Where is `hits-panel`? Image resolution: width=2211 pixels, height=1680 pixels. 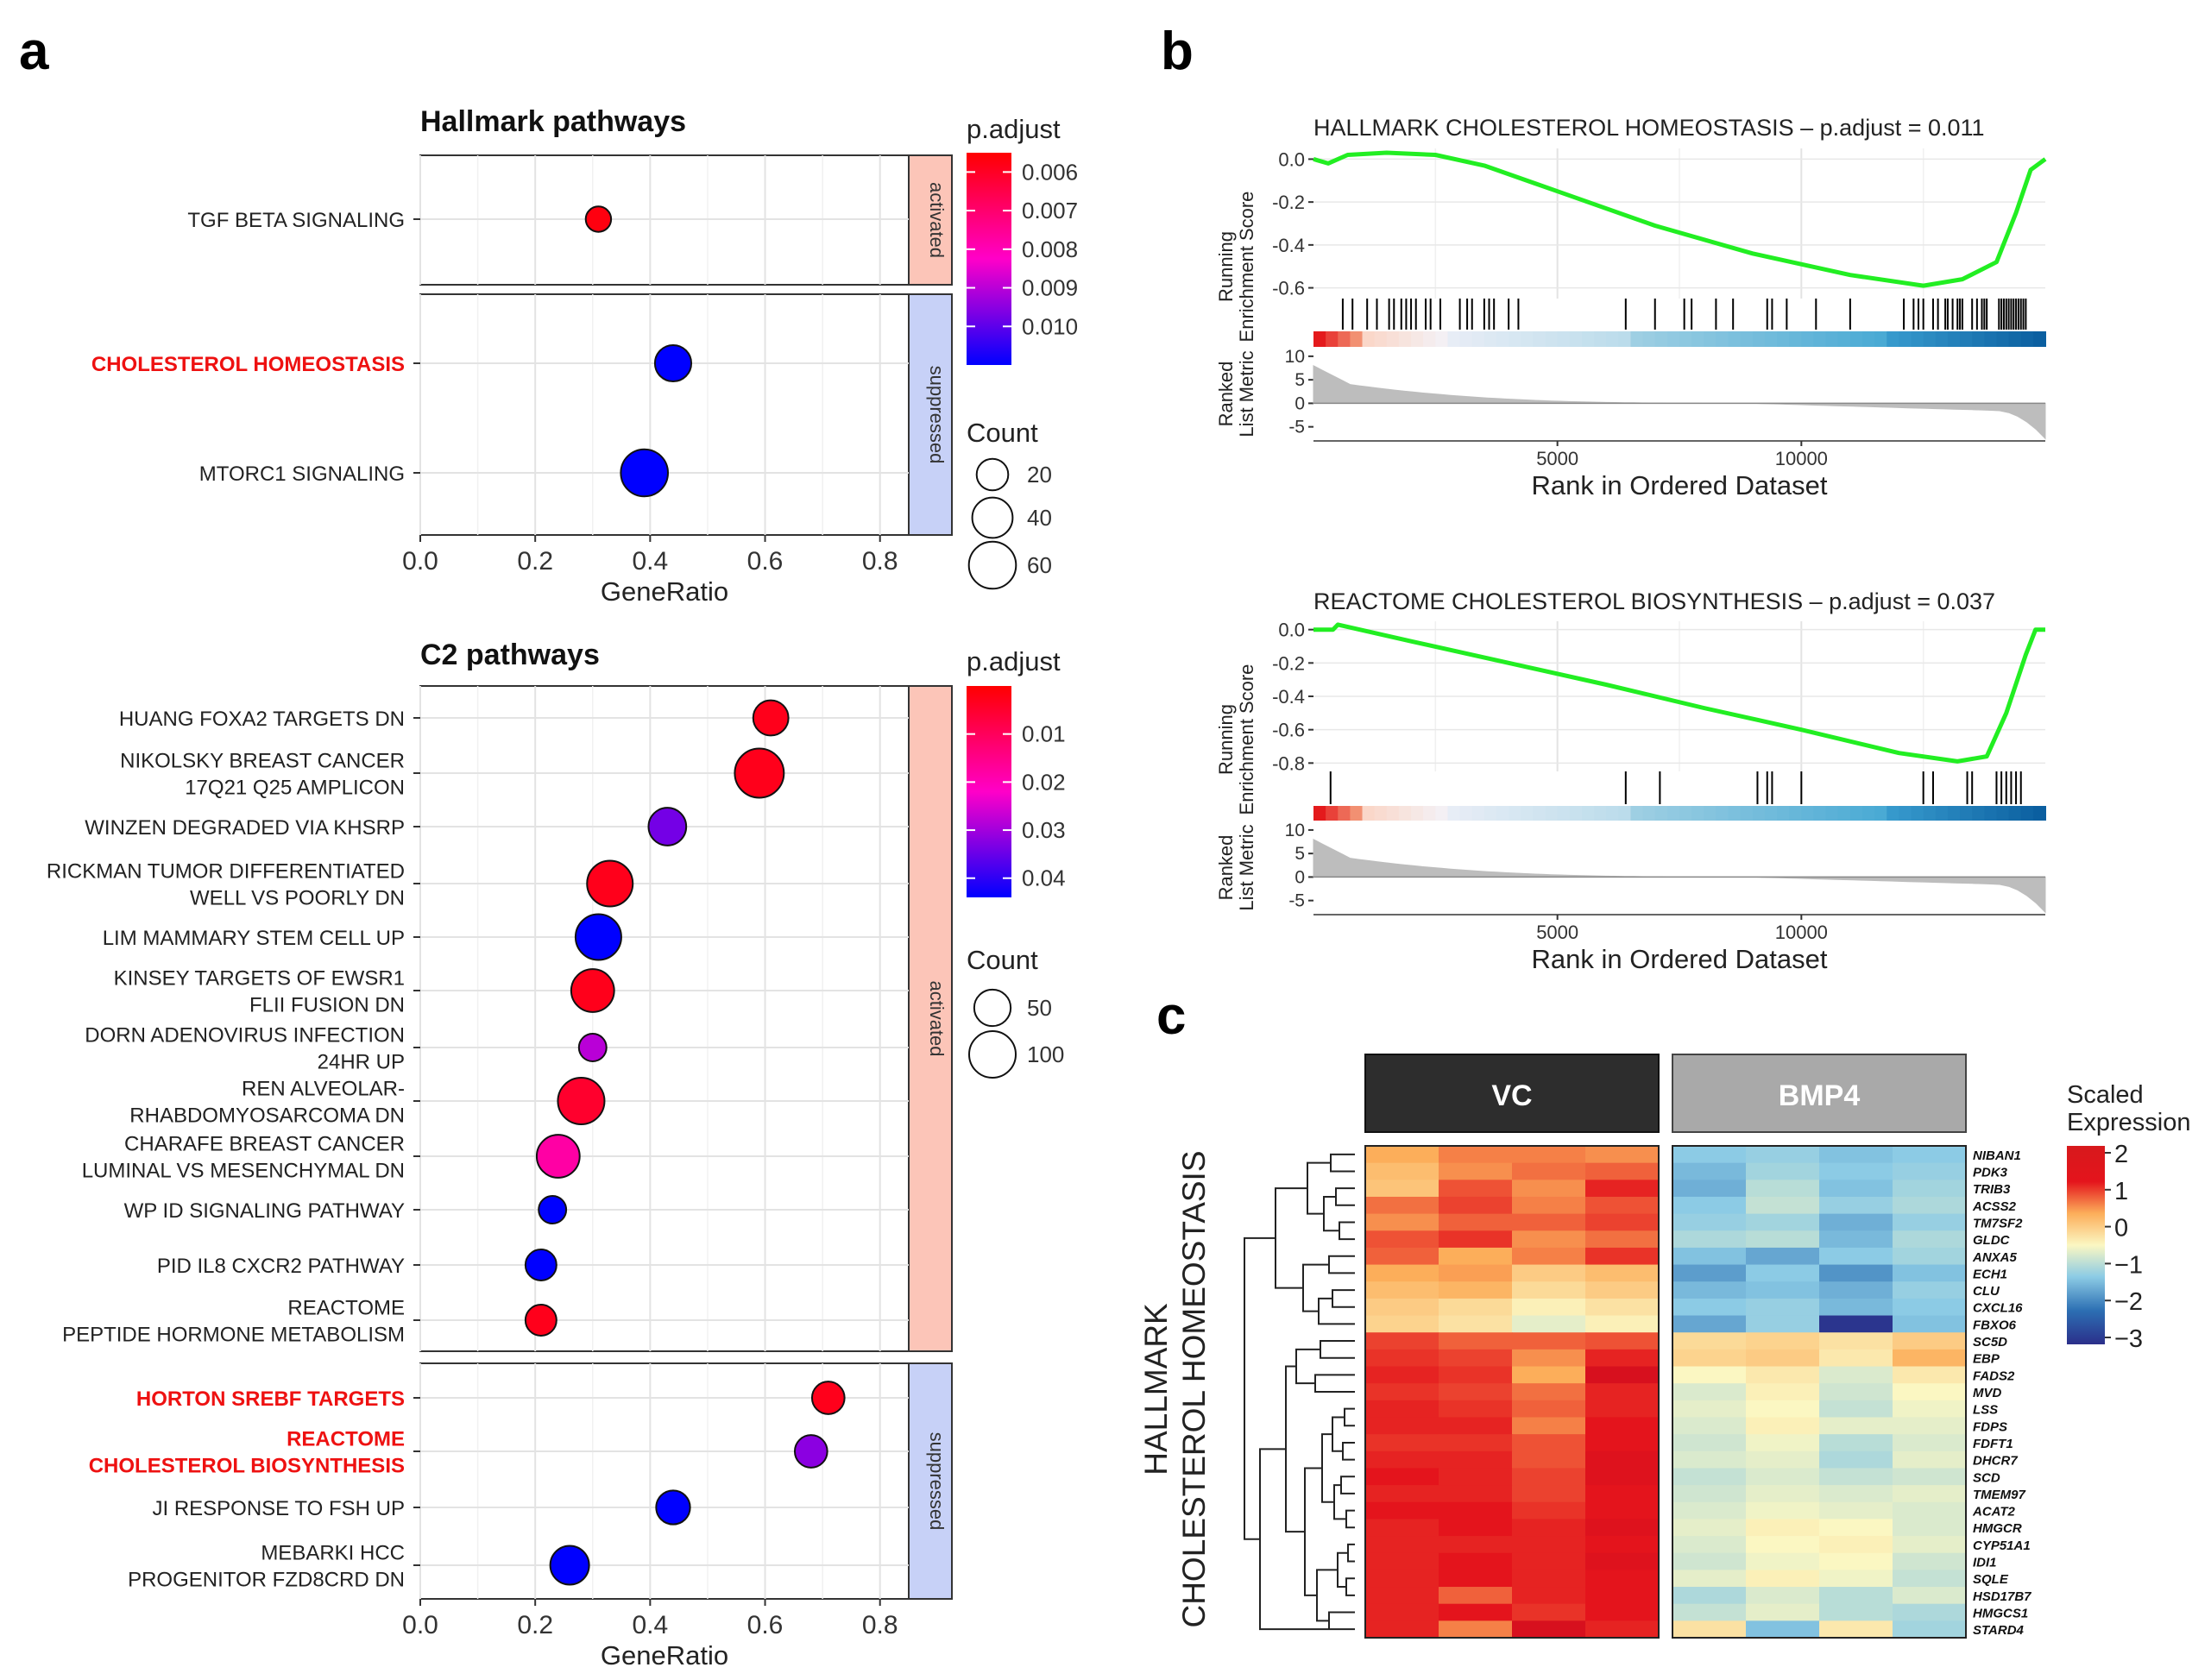
hits-panel is located at coordinates (1679, 314).